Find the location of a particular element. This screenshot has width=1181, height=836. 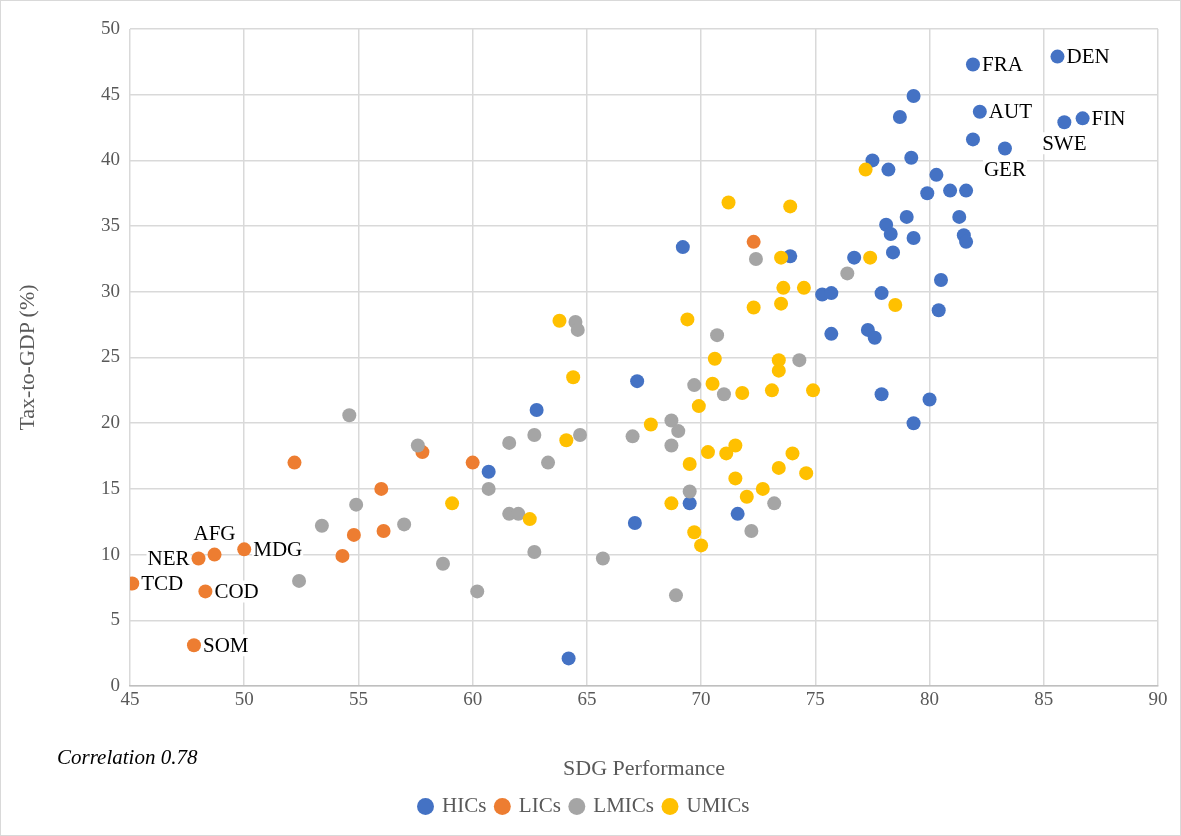

annotation: TCD is located at coordinates (162, 583).